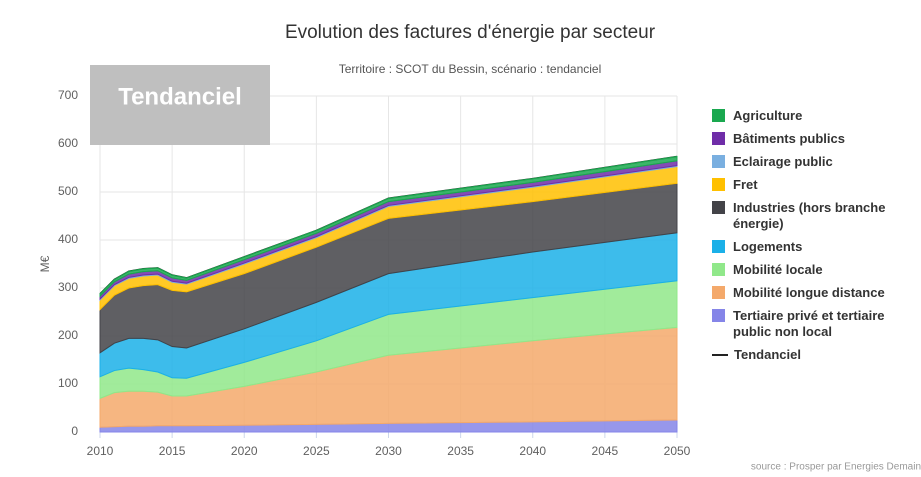 The height and width of the screenshot is (477, 921). Describe the element at coordinates (778, 269) in the screenshot. I see `legend-label: Mobilité locale` at that location.